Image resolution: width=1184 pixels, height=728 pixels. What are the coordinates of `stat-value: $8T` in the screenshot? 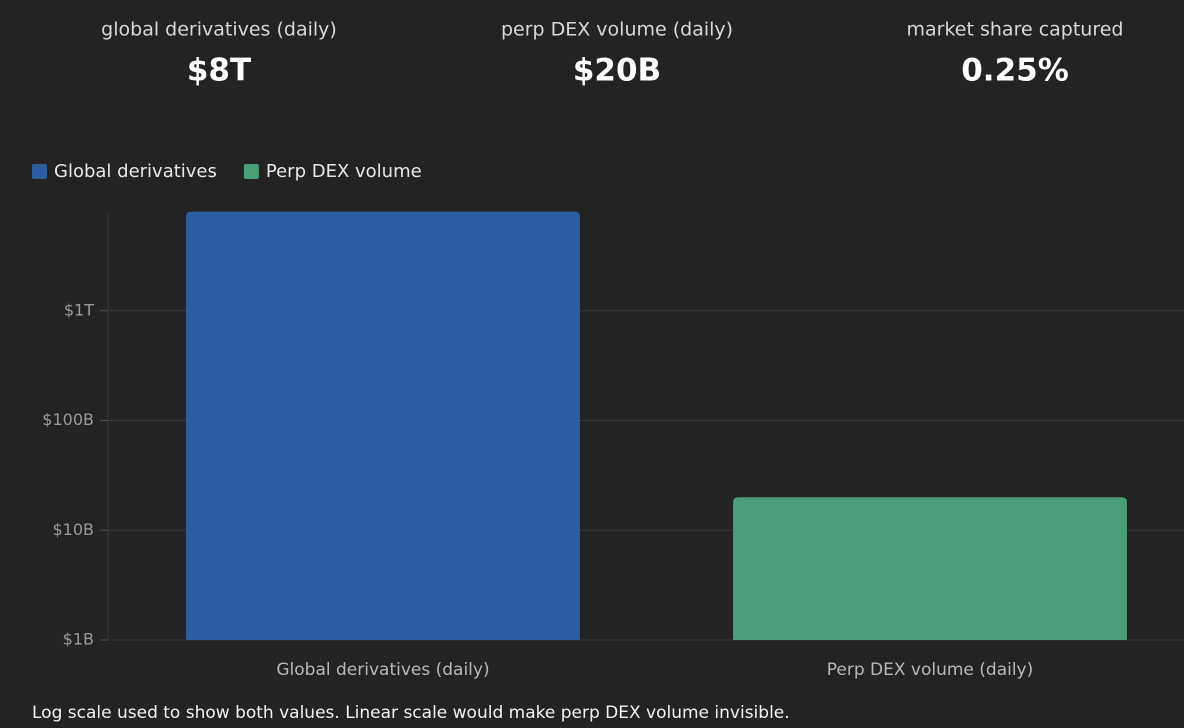 It's located at (219, 71).